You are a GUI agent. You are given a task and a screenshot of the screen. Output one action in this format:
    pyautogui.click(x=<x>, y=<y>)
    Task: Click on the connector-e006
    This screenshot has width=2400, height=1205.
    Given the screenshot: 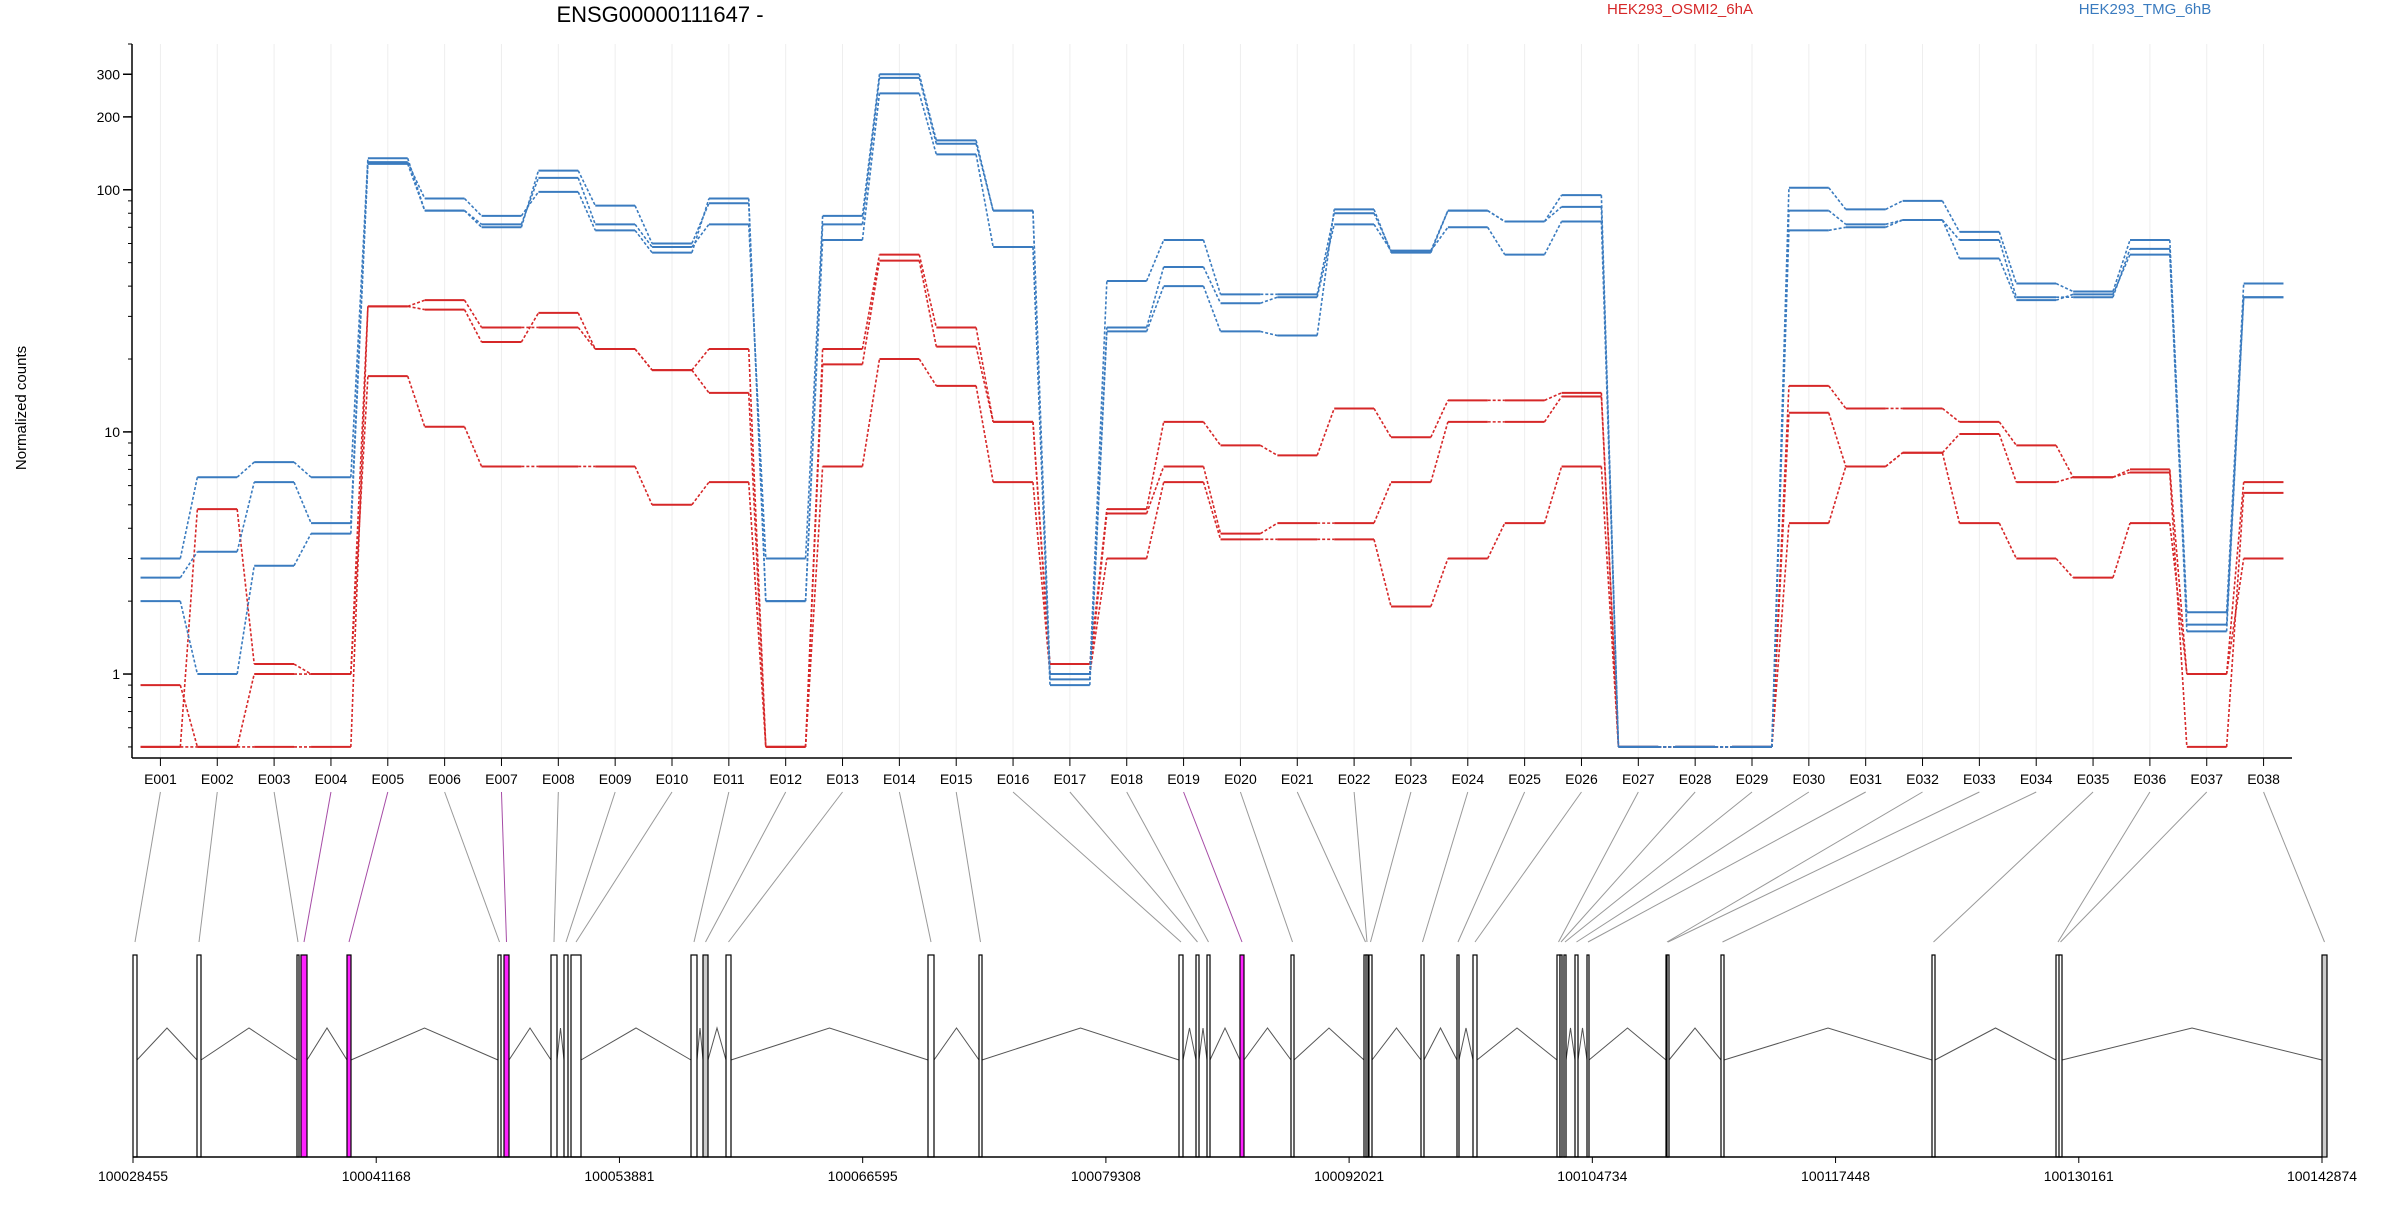 What is the action you would take?
    pyautogui.click(x=472, y=867)
    